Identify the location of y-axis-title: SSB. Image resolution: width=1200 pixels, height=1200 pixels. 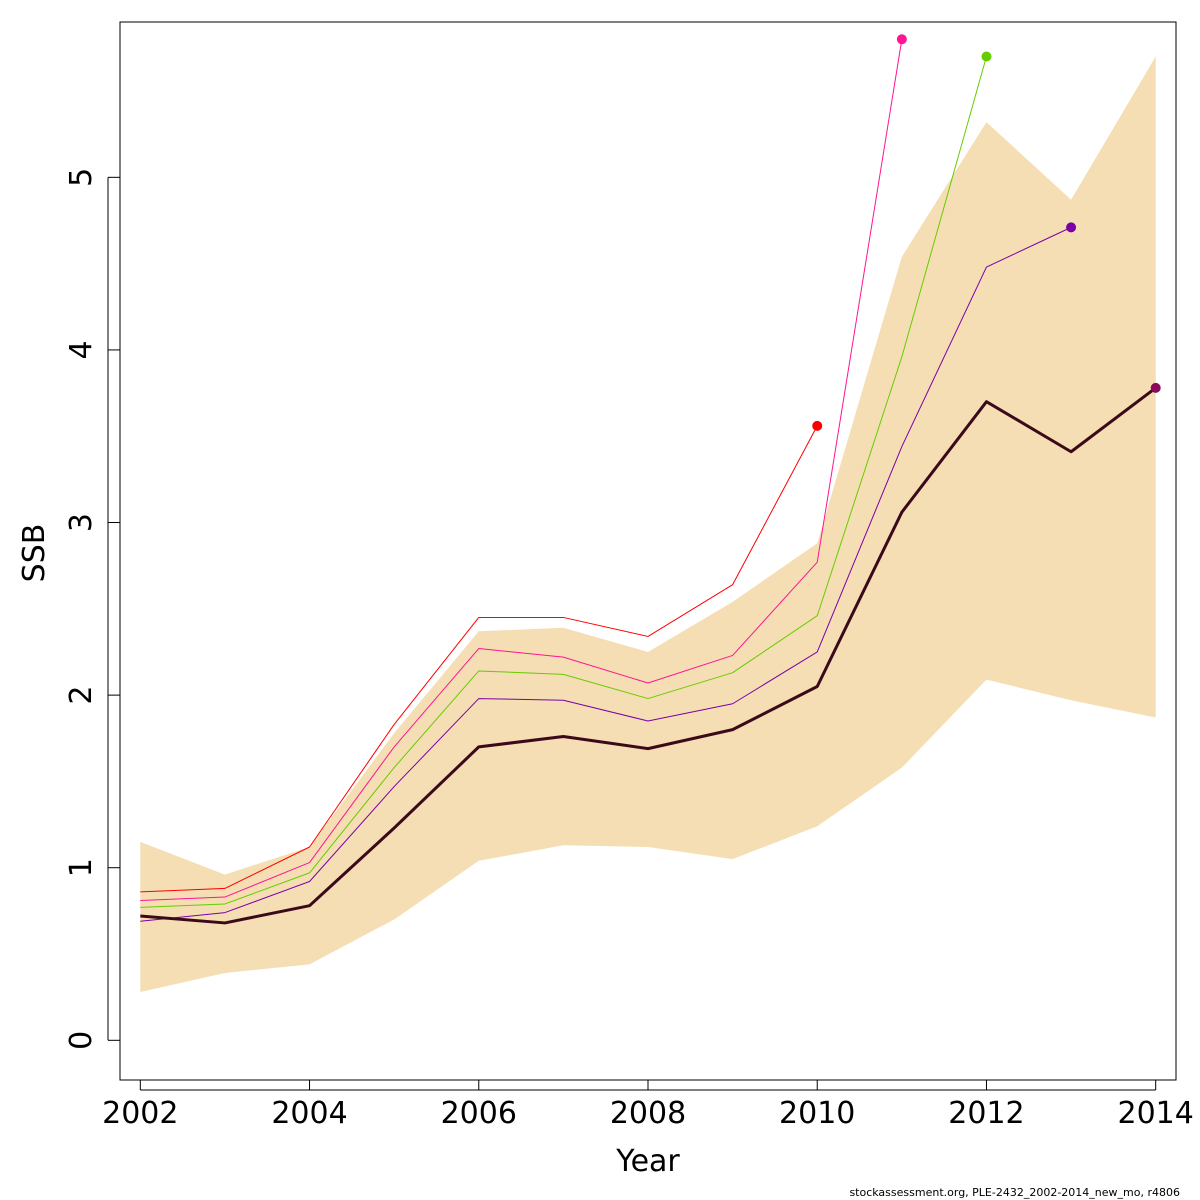
(34, 553).